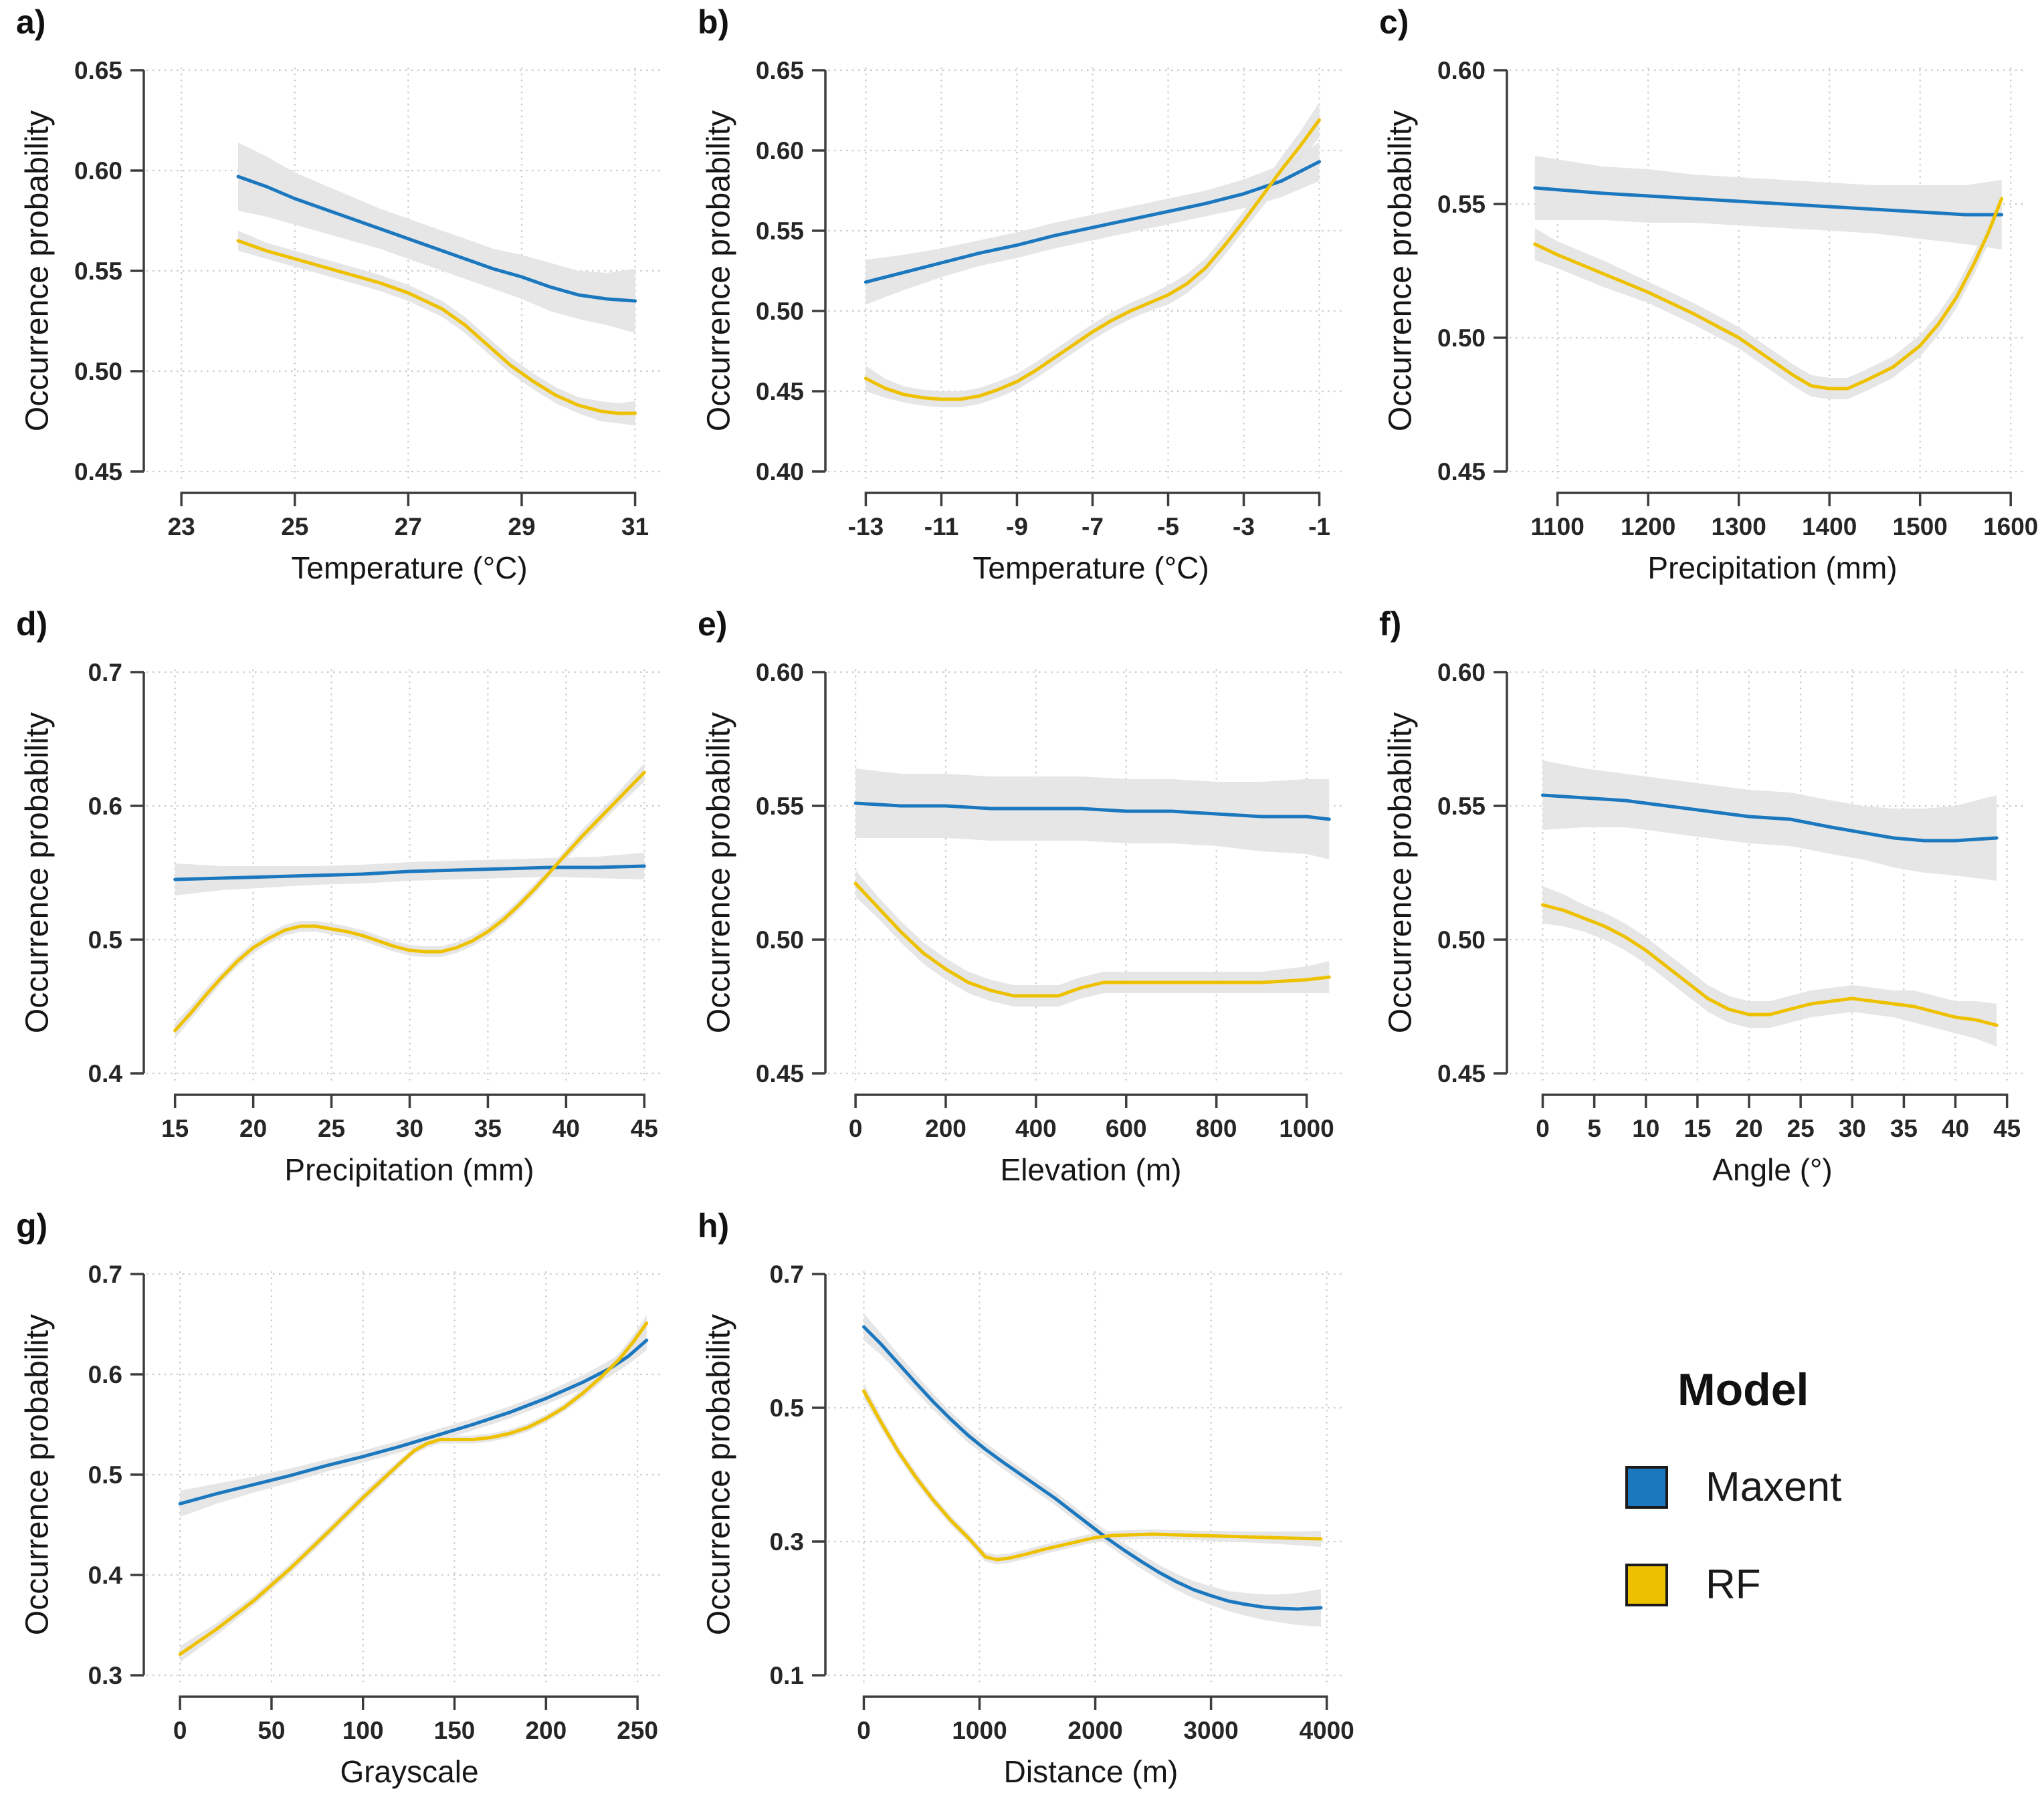 The height and width of the screenshot is (1795, 2044). I want to click on legend: Model Maxent RF, so click(1703, 1499).